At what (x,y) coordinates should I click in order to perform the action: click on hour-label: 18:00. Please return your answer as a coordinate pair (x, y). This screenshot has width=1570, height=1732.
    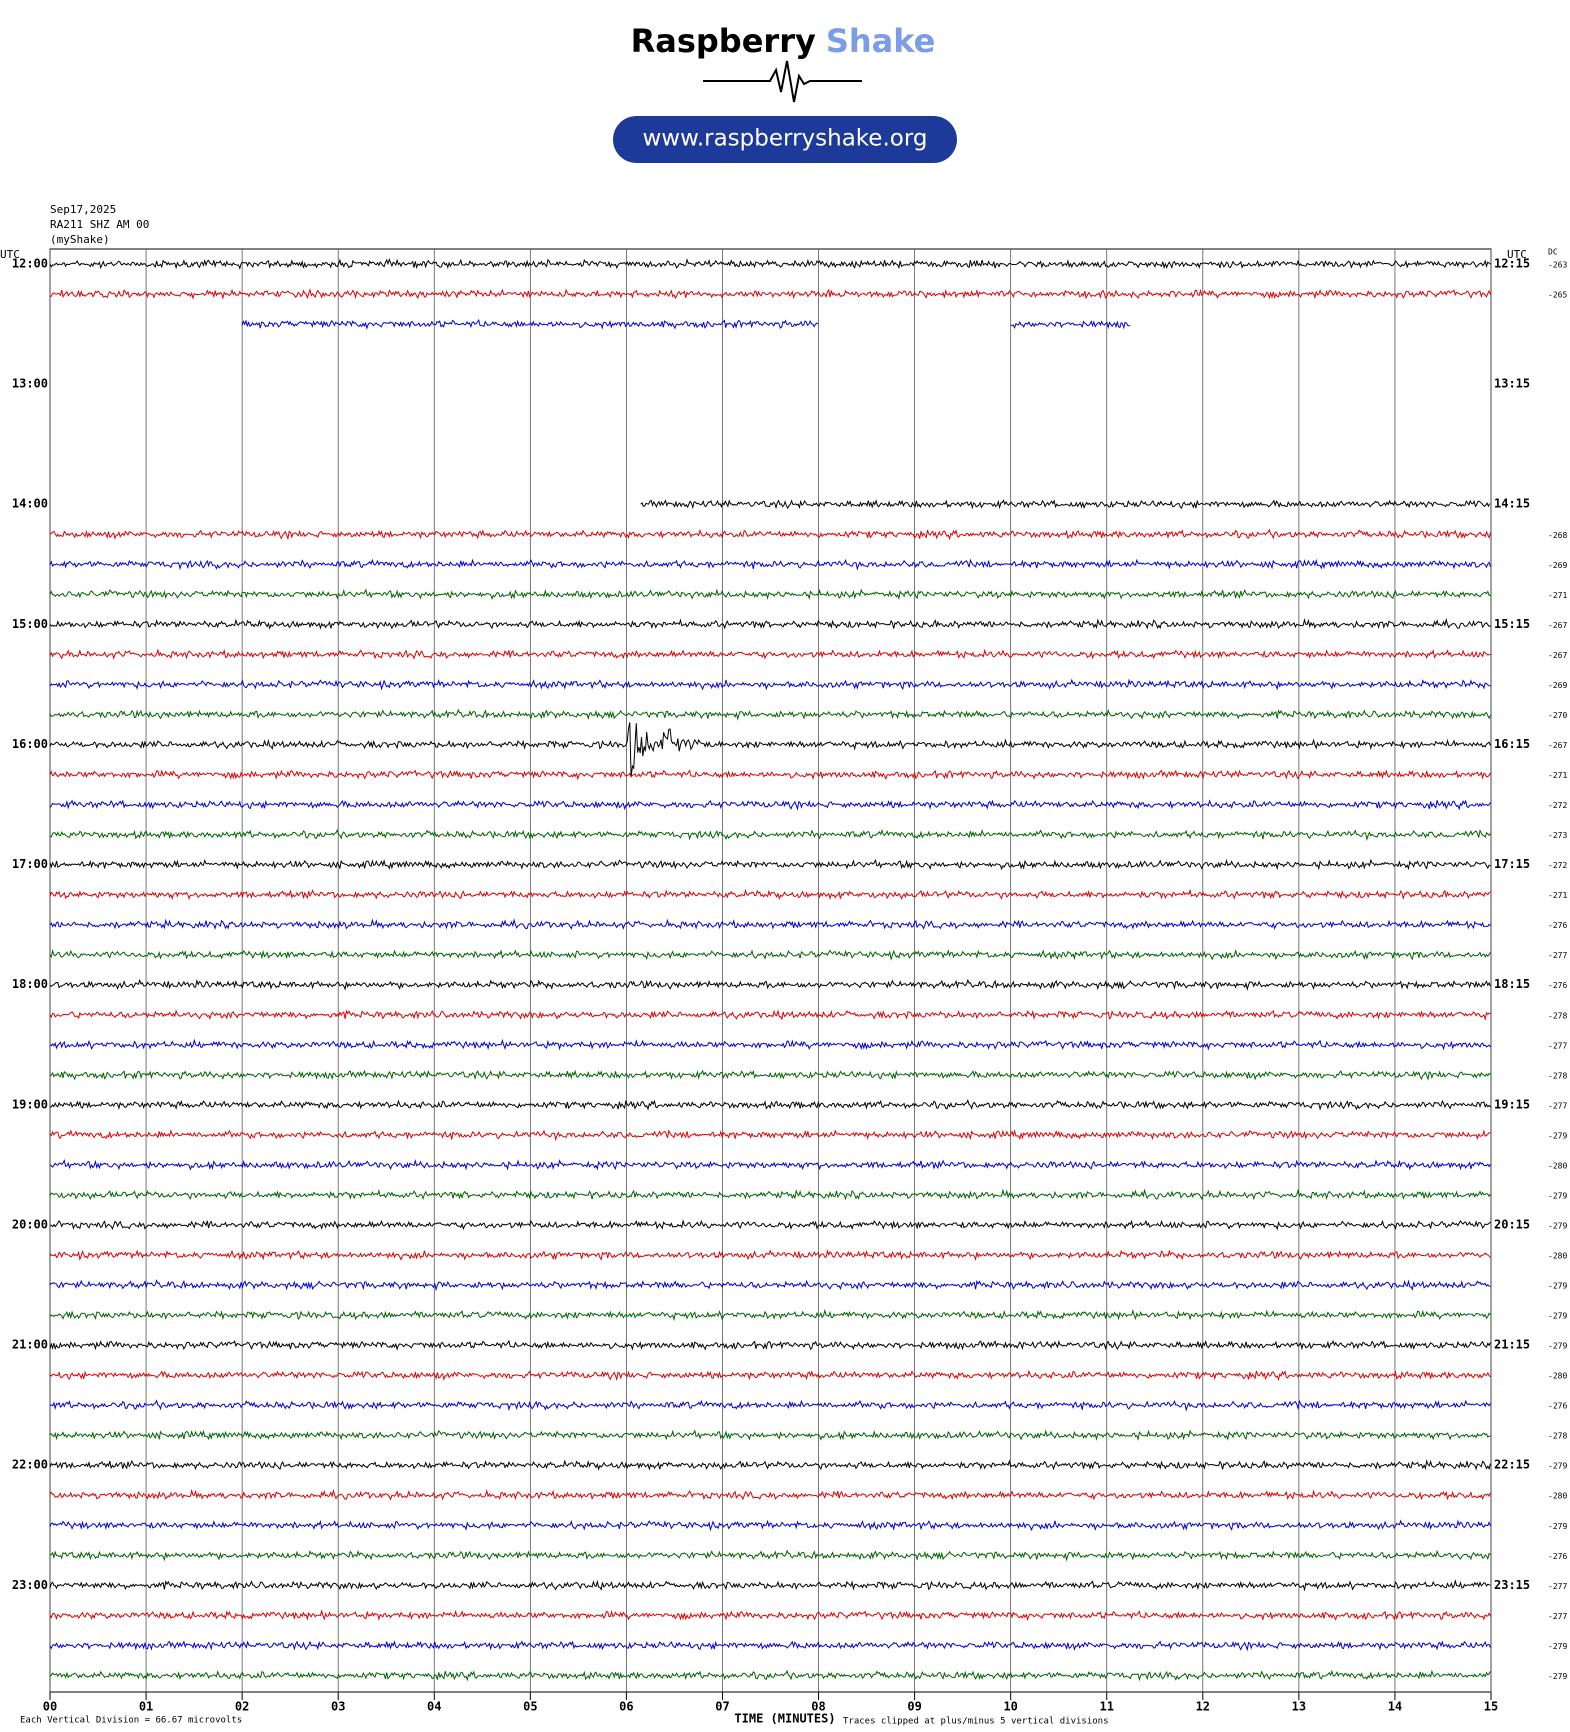
    Looking at the image, I should click on (30, 984).